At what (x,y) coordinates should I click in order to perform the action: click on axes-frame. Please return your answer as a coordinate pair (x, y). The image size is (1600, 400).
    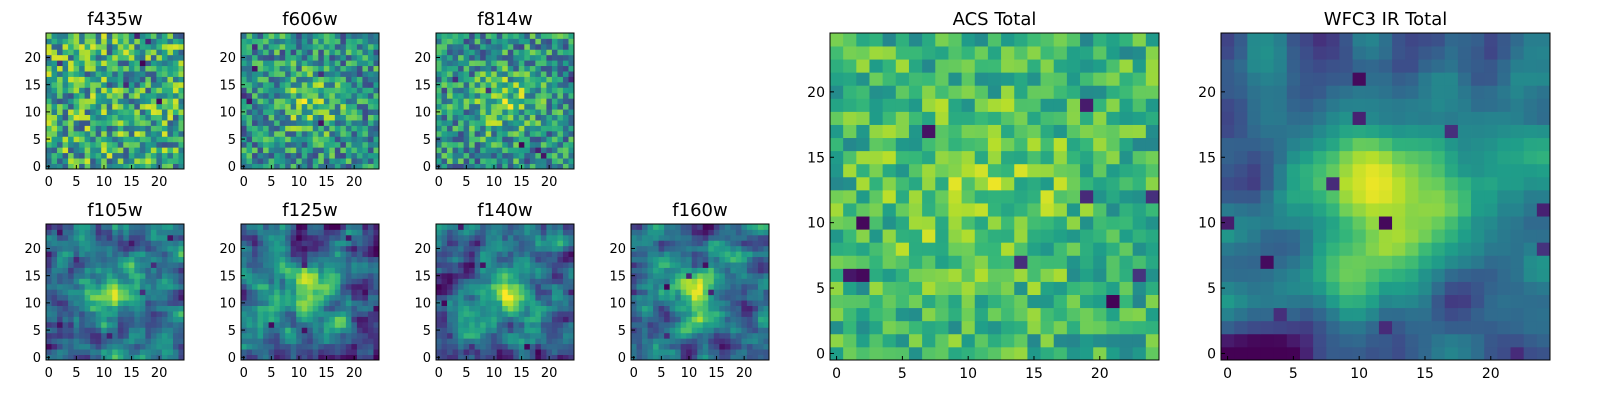
    Looking at the image, I should click on (505, 292).